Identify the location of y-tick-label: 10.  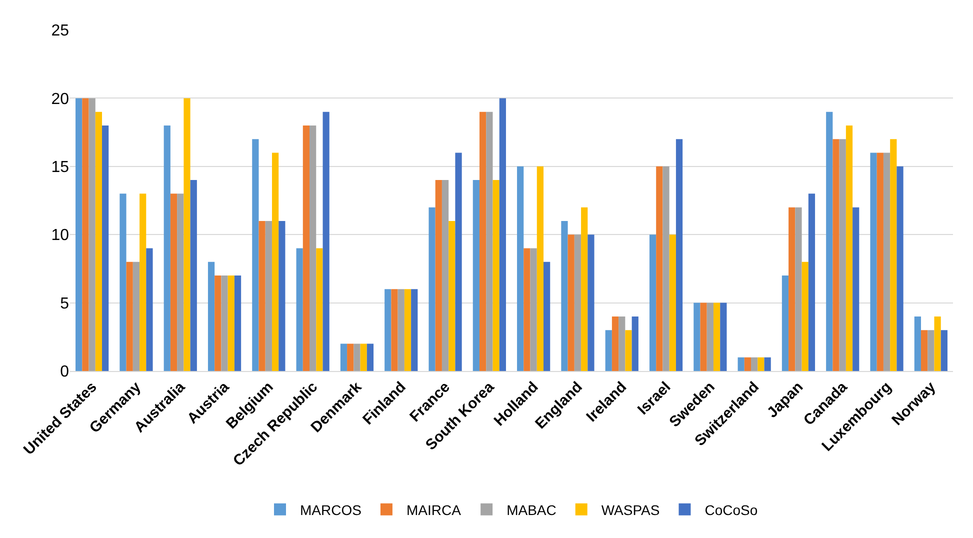
(60, 235).